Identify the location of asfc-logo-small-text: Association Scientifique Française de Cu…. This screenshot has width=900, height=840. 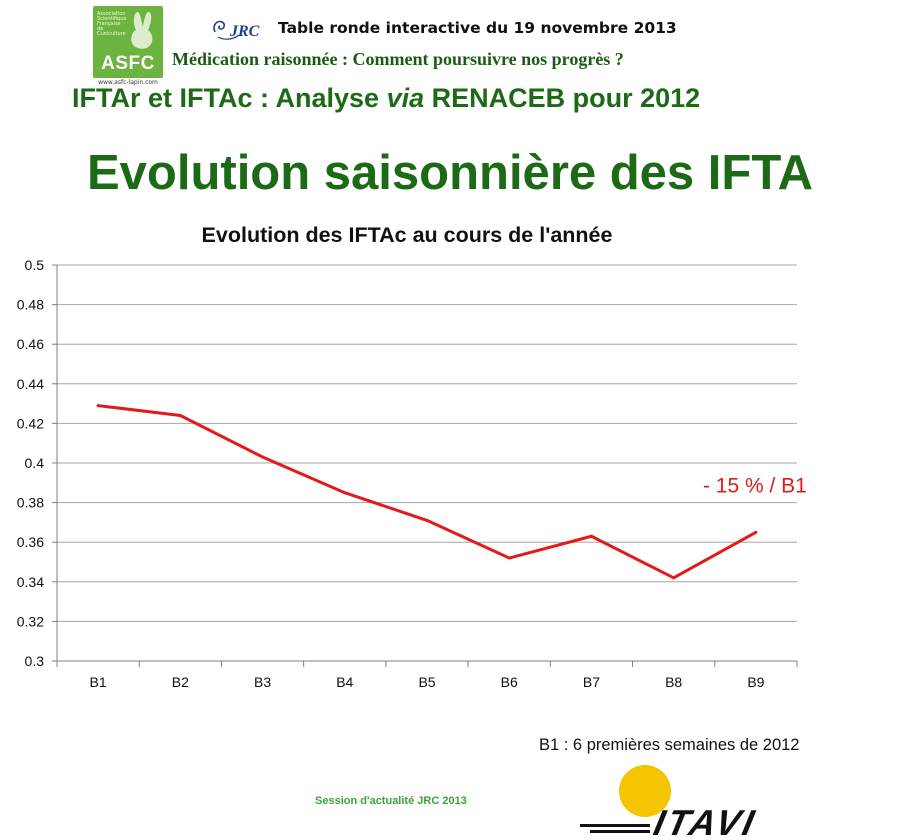
(112, 24).